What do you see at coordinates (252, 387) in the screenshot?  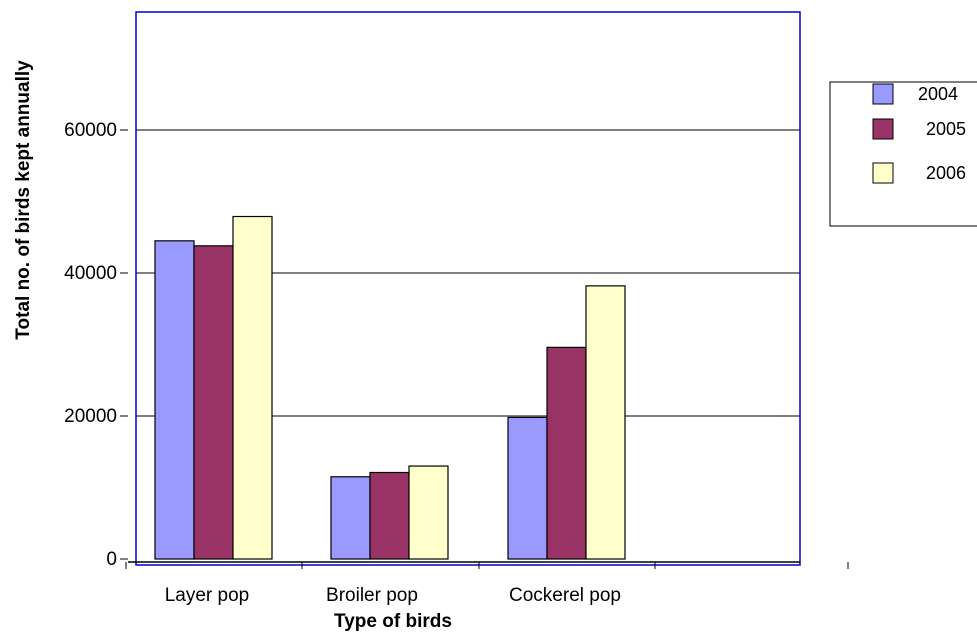 I see `bar-2006-layer-pop` at bounding box center [252, 387].